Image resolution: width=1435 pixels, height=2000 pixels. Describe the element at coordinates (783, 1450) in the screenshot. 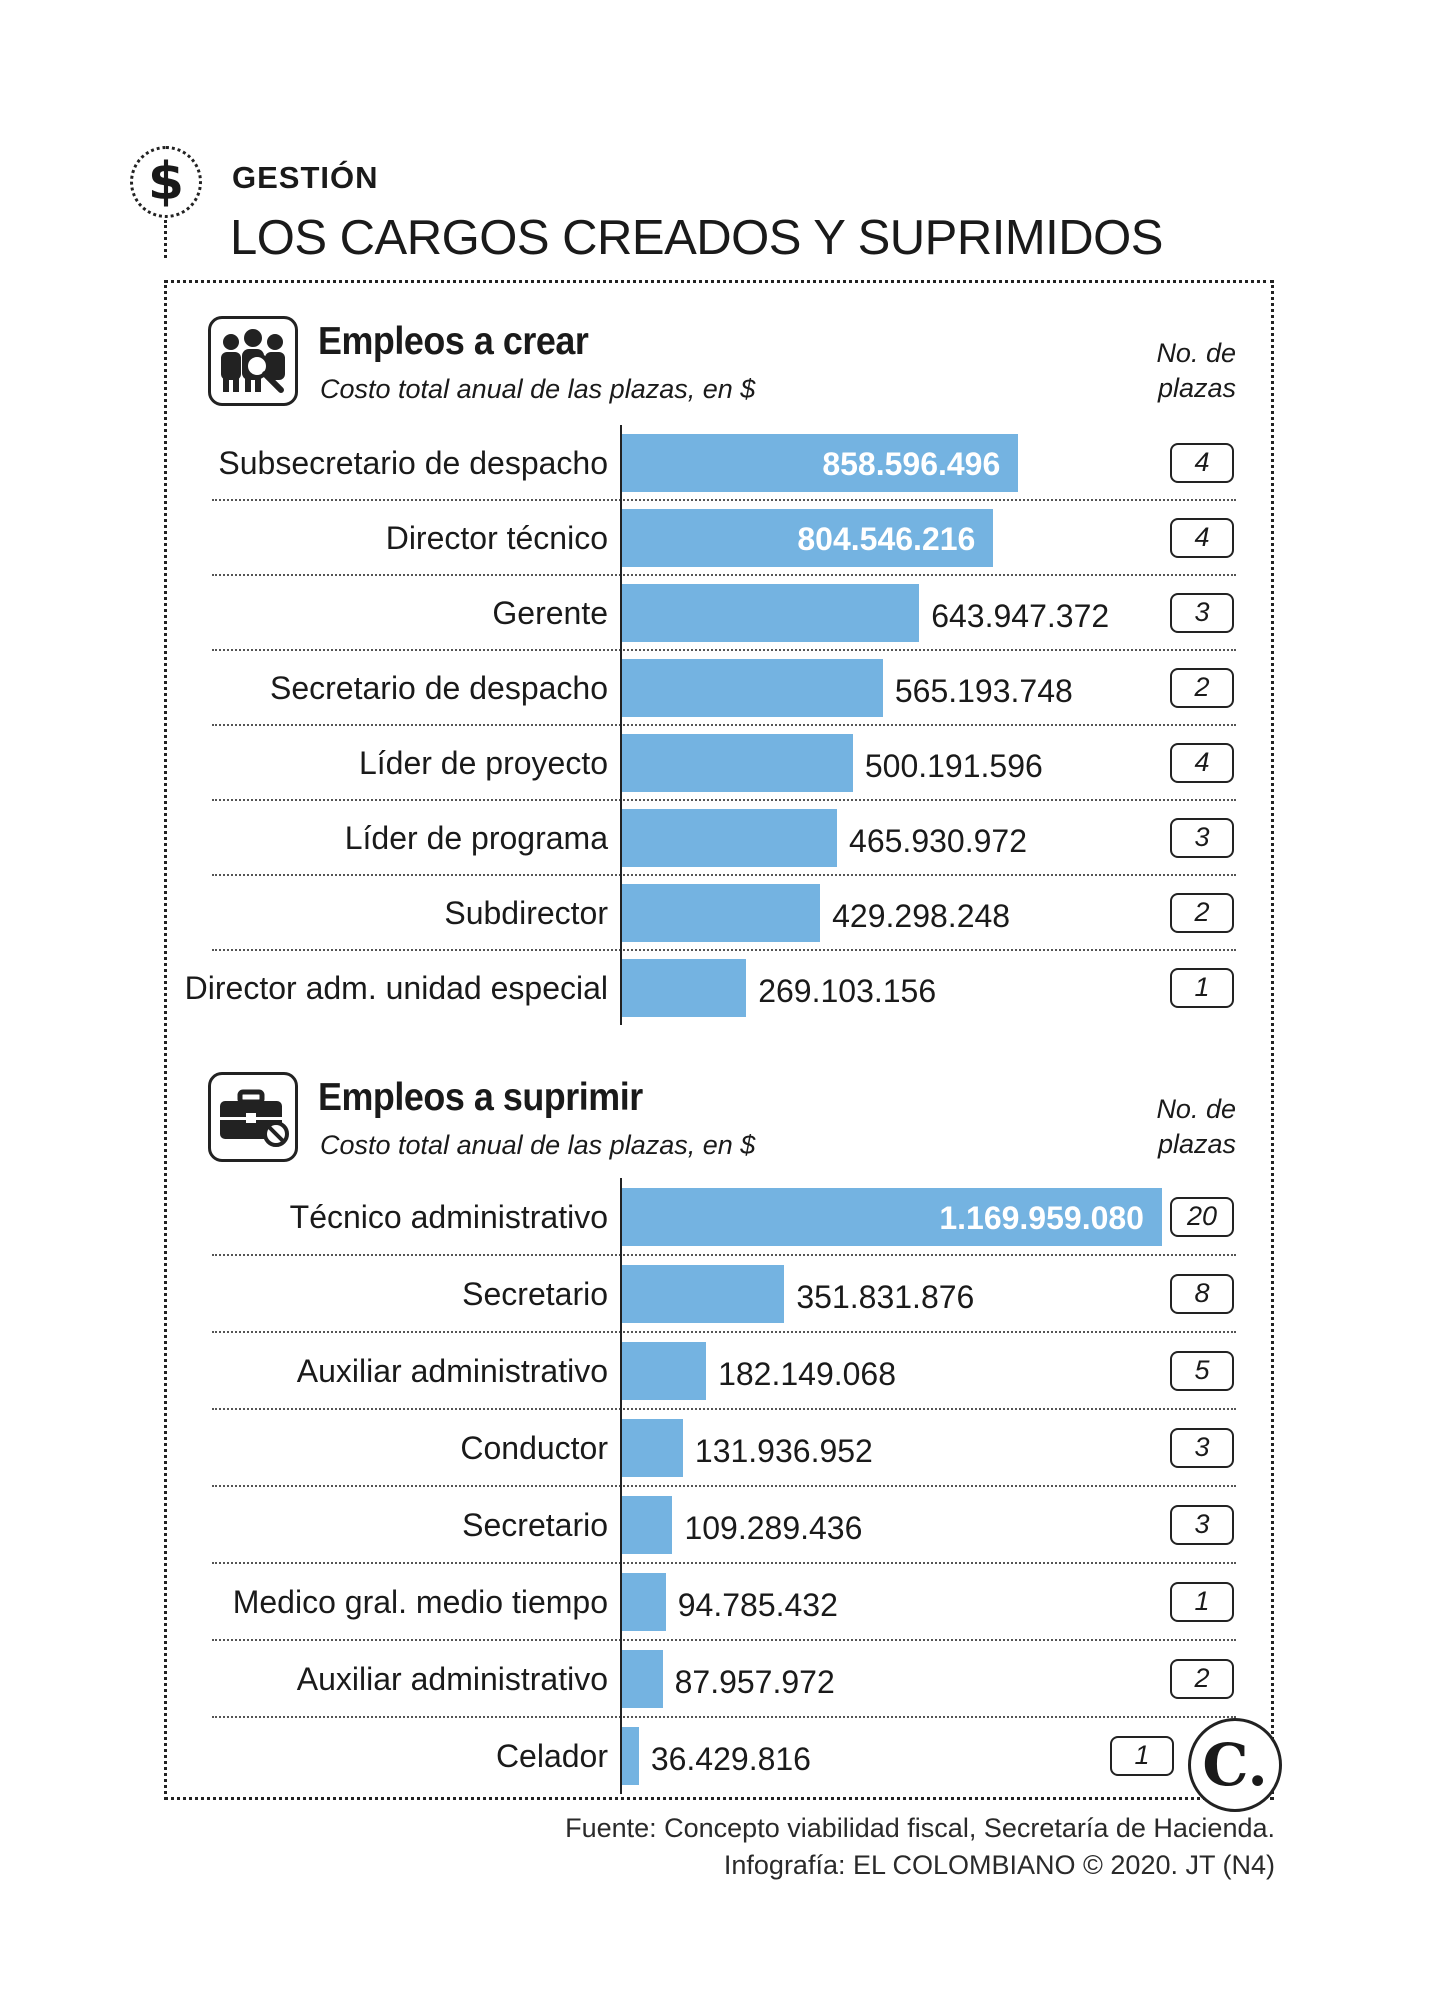

I see `bar-value-label: 131.936.952` at that location.